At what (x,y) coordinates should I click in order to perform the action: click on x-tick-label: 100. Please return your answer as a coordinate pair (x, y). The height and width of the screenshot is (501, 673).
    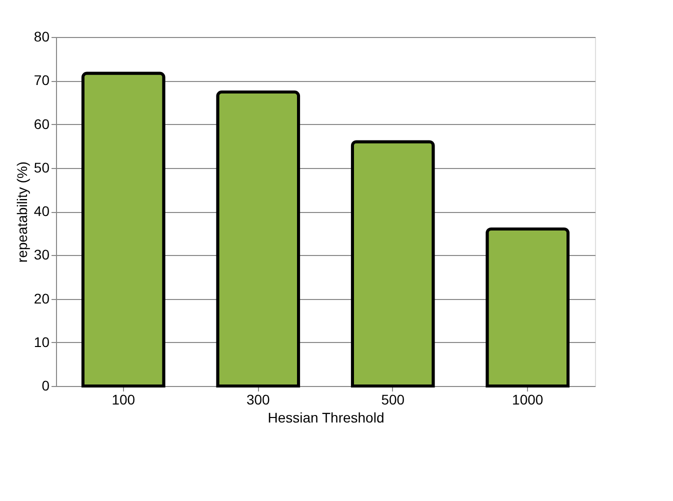
    Looking at the image, I should click on (124, 400).